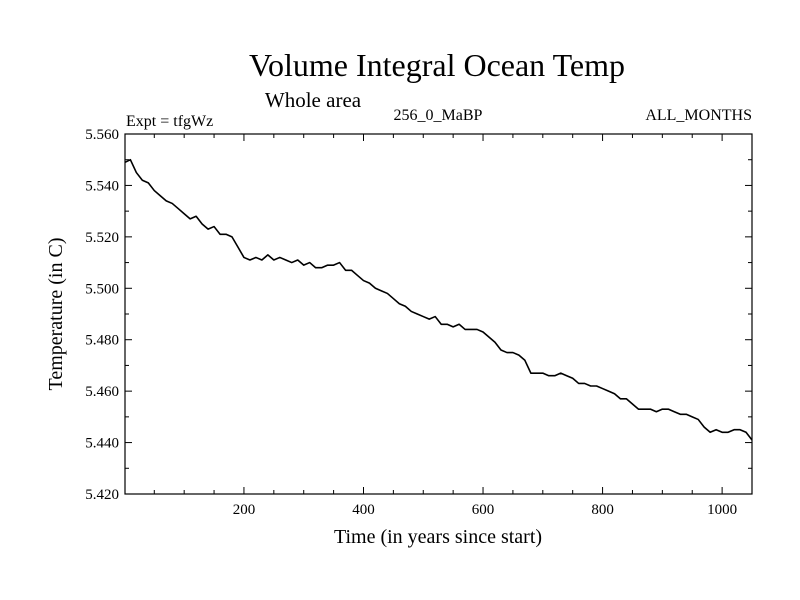 Image resolution: width=800 pixels, height=600 pixels. I want to click on y-tick-label: 5.560, so click(102, 135).